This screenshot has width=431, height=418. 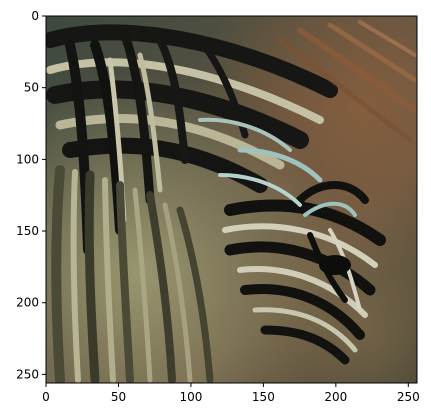 I want to click on x-tick-label: 100, so click(x=190, y=397).